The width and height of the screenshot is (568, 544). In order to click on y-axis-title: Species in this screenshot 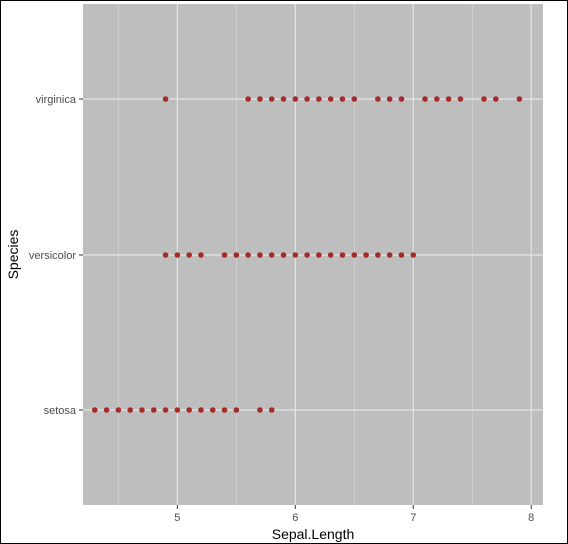, I will do `click(13, 255)`.